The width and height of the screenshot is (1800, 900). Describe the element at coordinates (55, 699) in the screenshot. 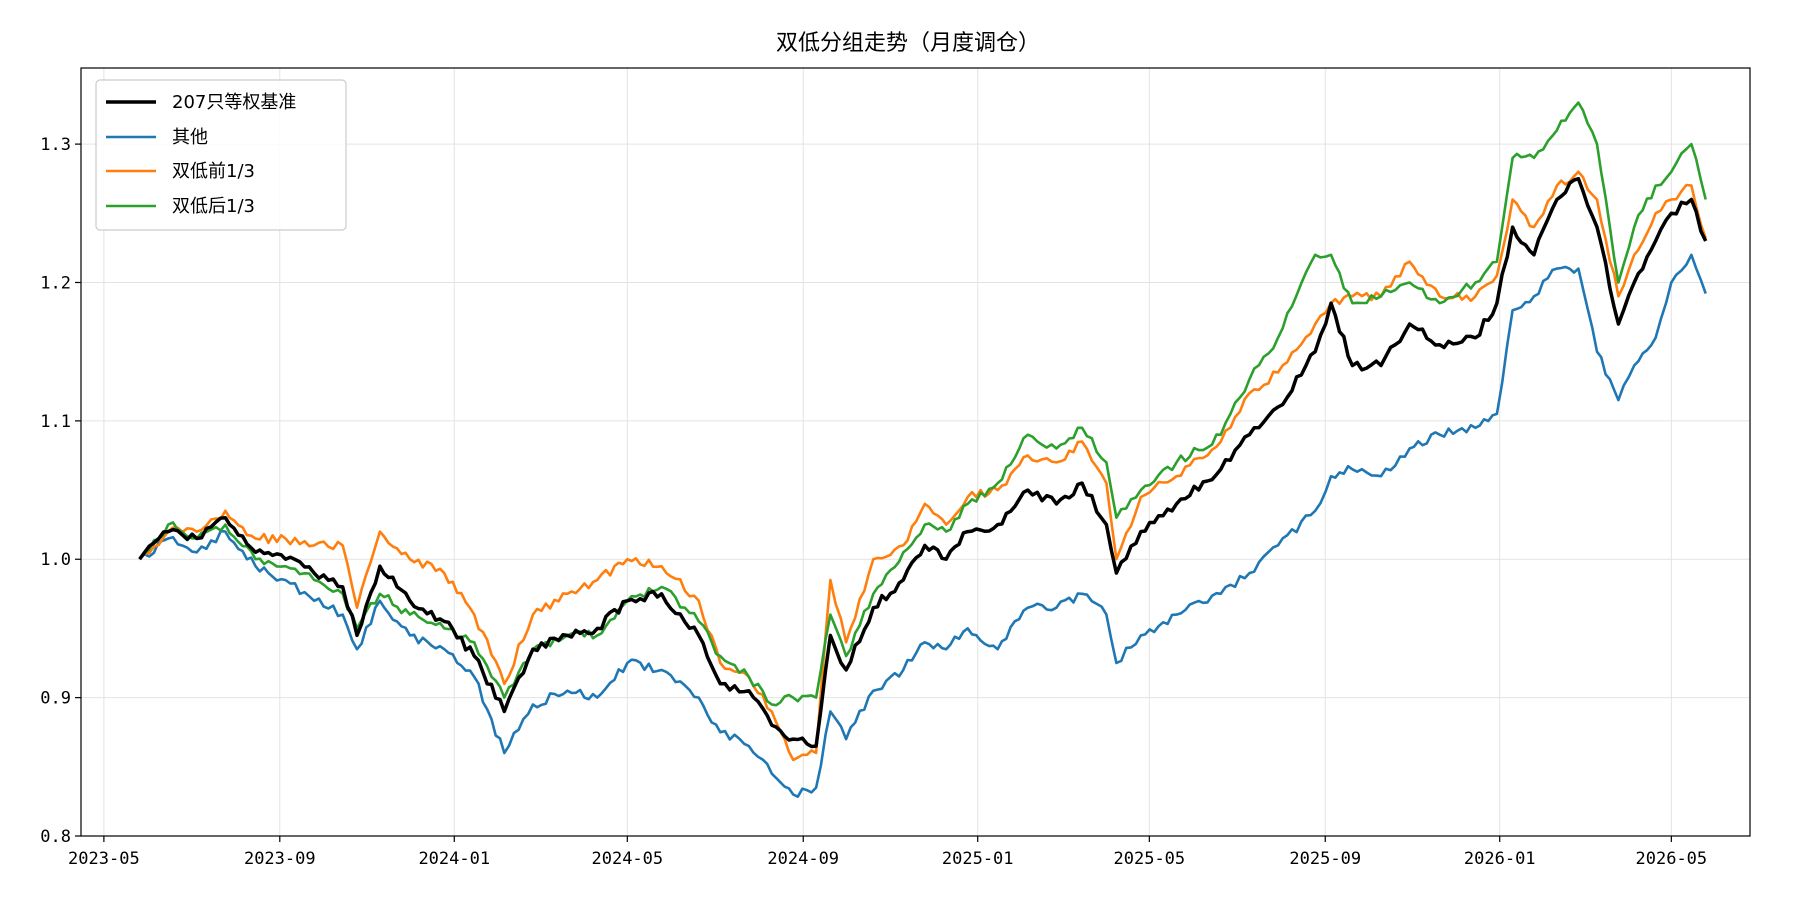

I see `y-tick-label: 0.9` at that location.